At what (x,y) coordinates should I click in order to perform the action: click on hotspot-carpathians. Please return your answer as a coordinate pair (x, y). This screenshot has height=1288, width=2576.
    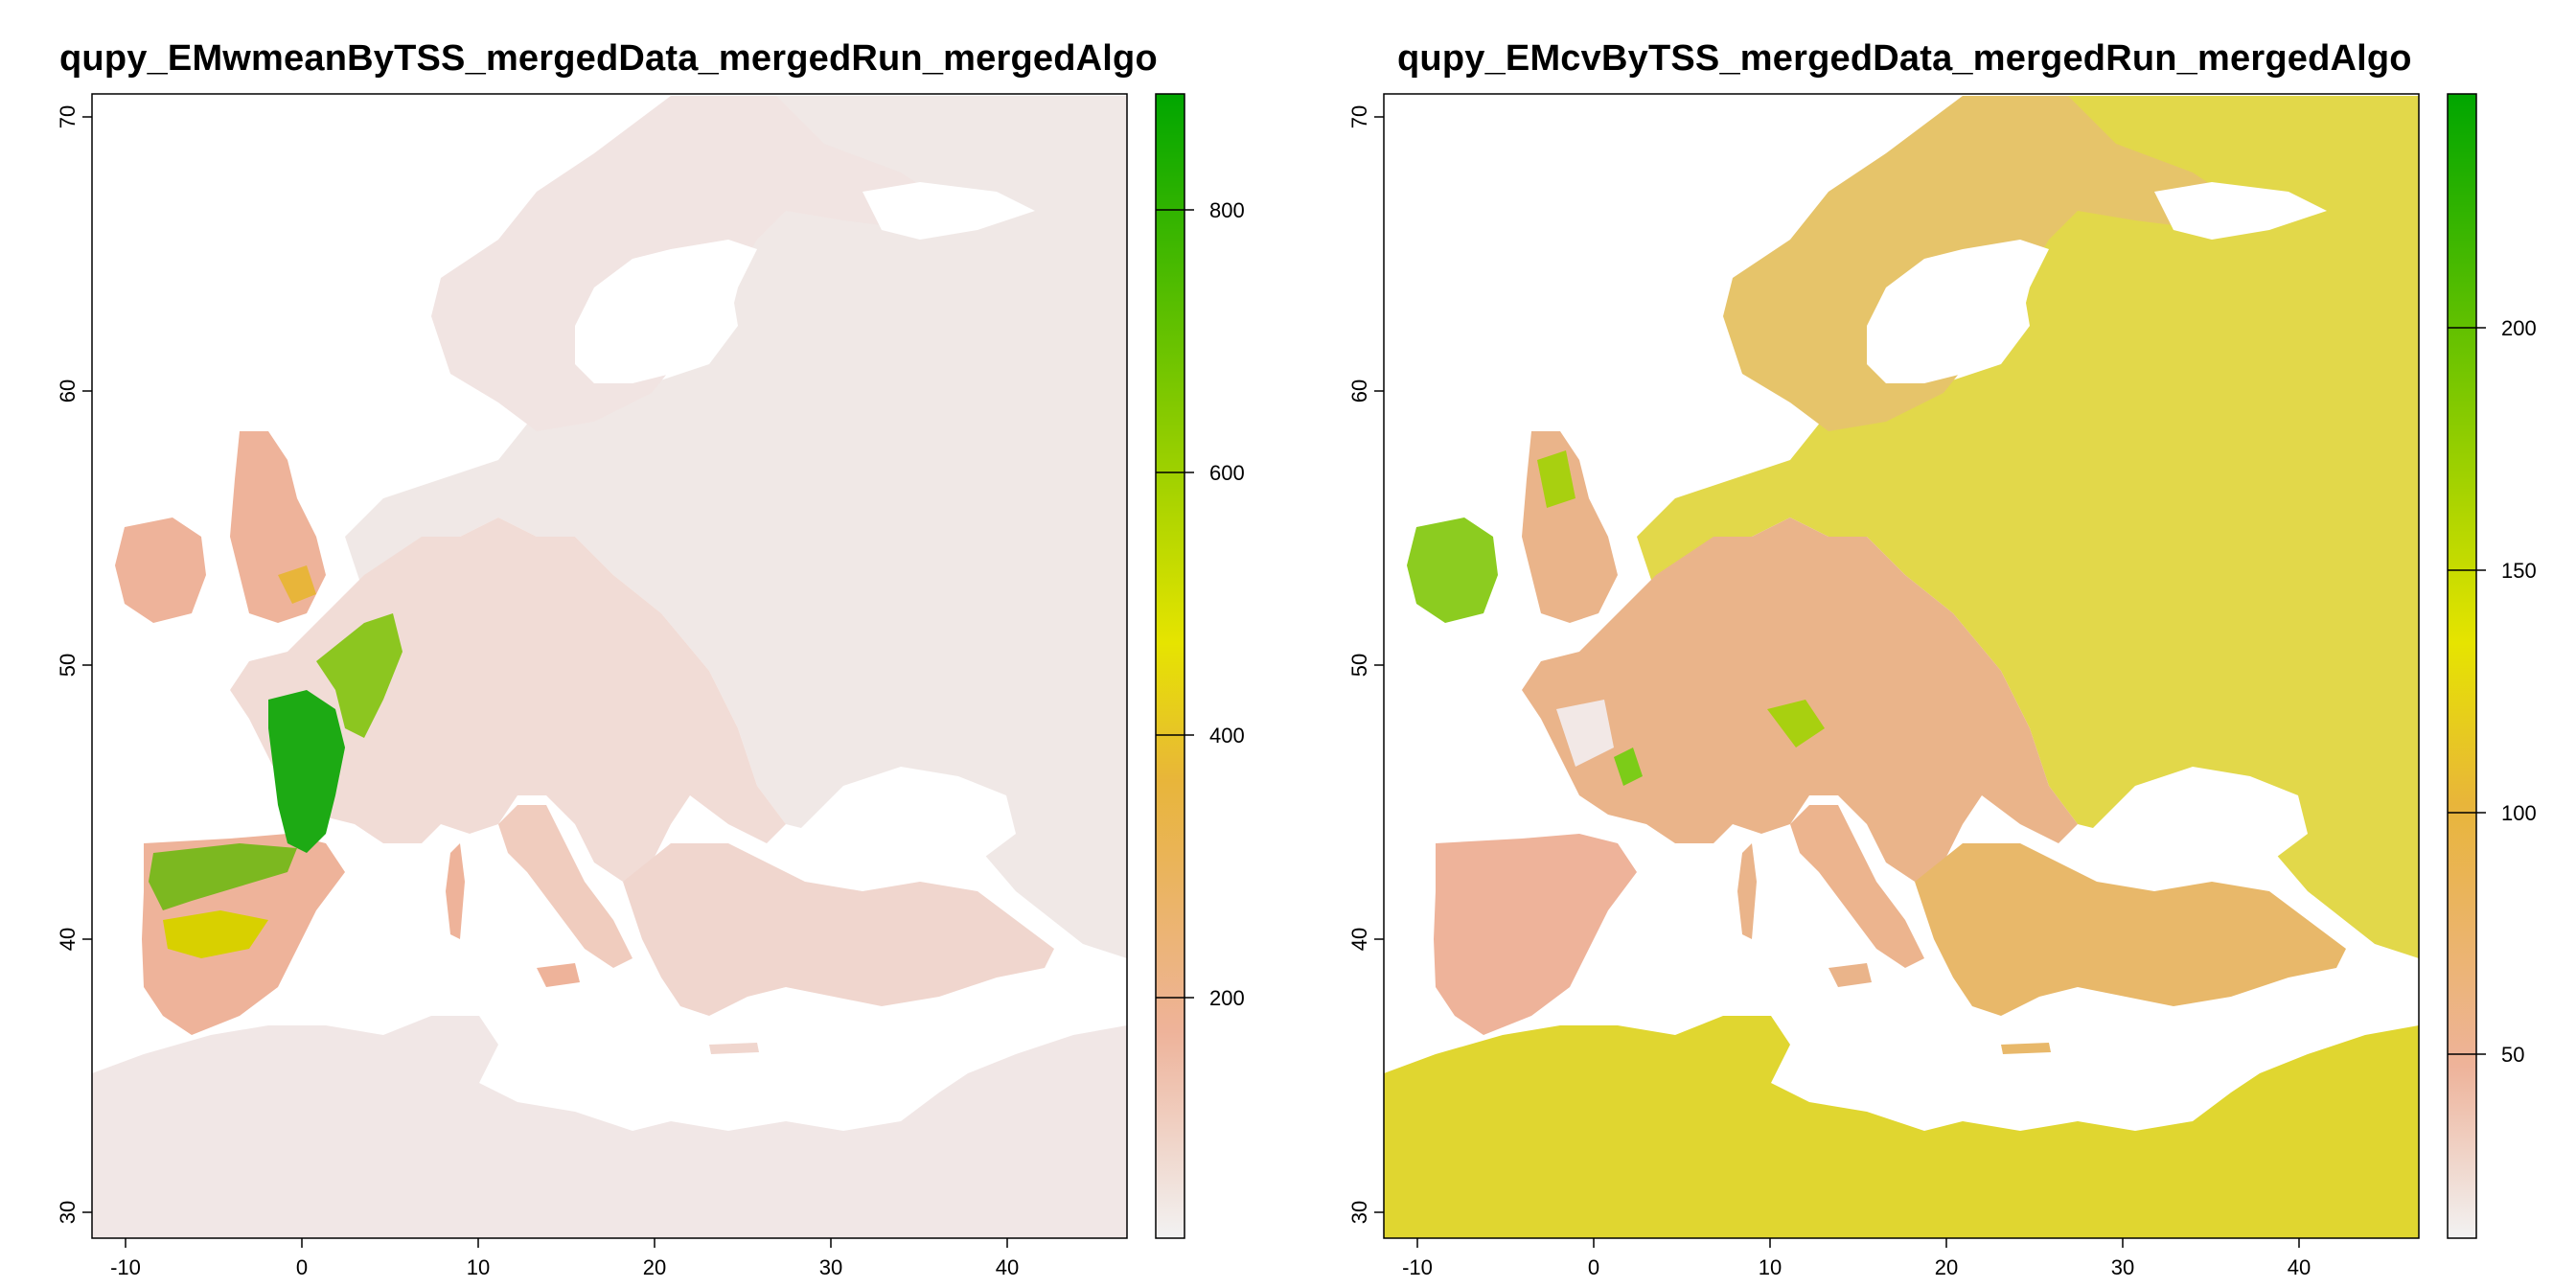
    Looking at the image, I should click on (1796, 724).